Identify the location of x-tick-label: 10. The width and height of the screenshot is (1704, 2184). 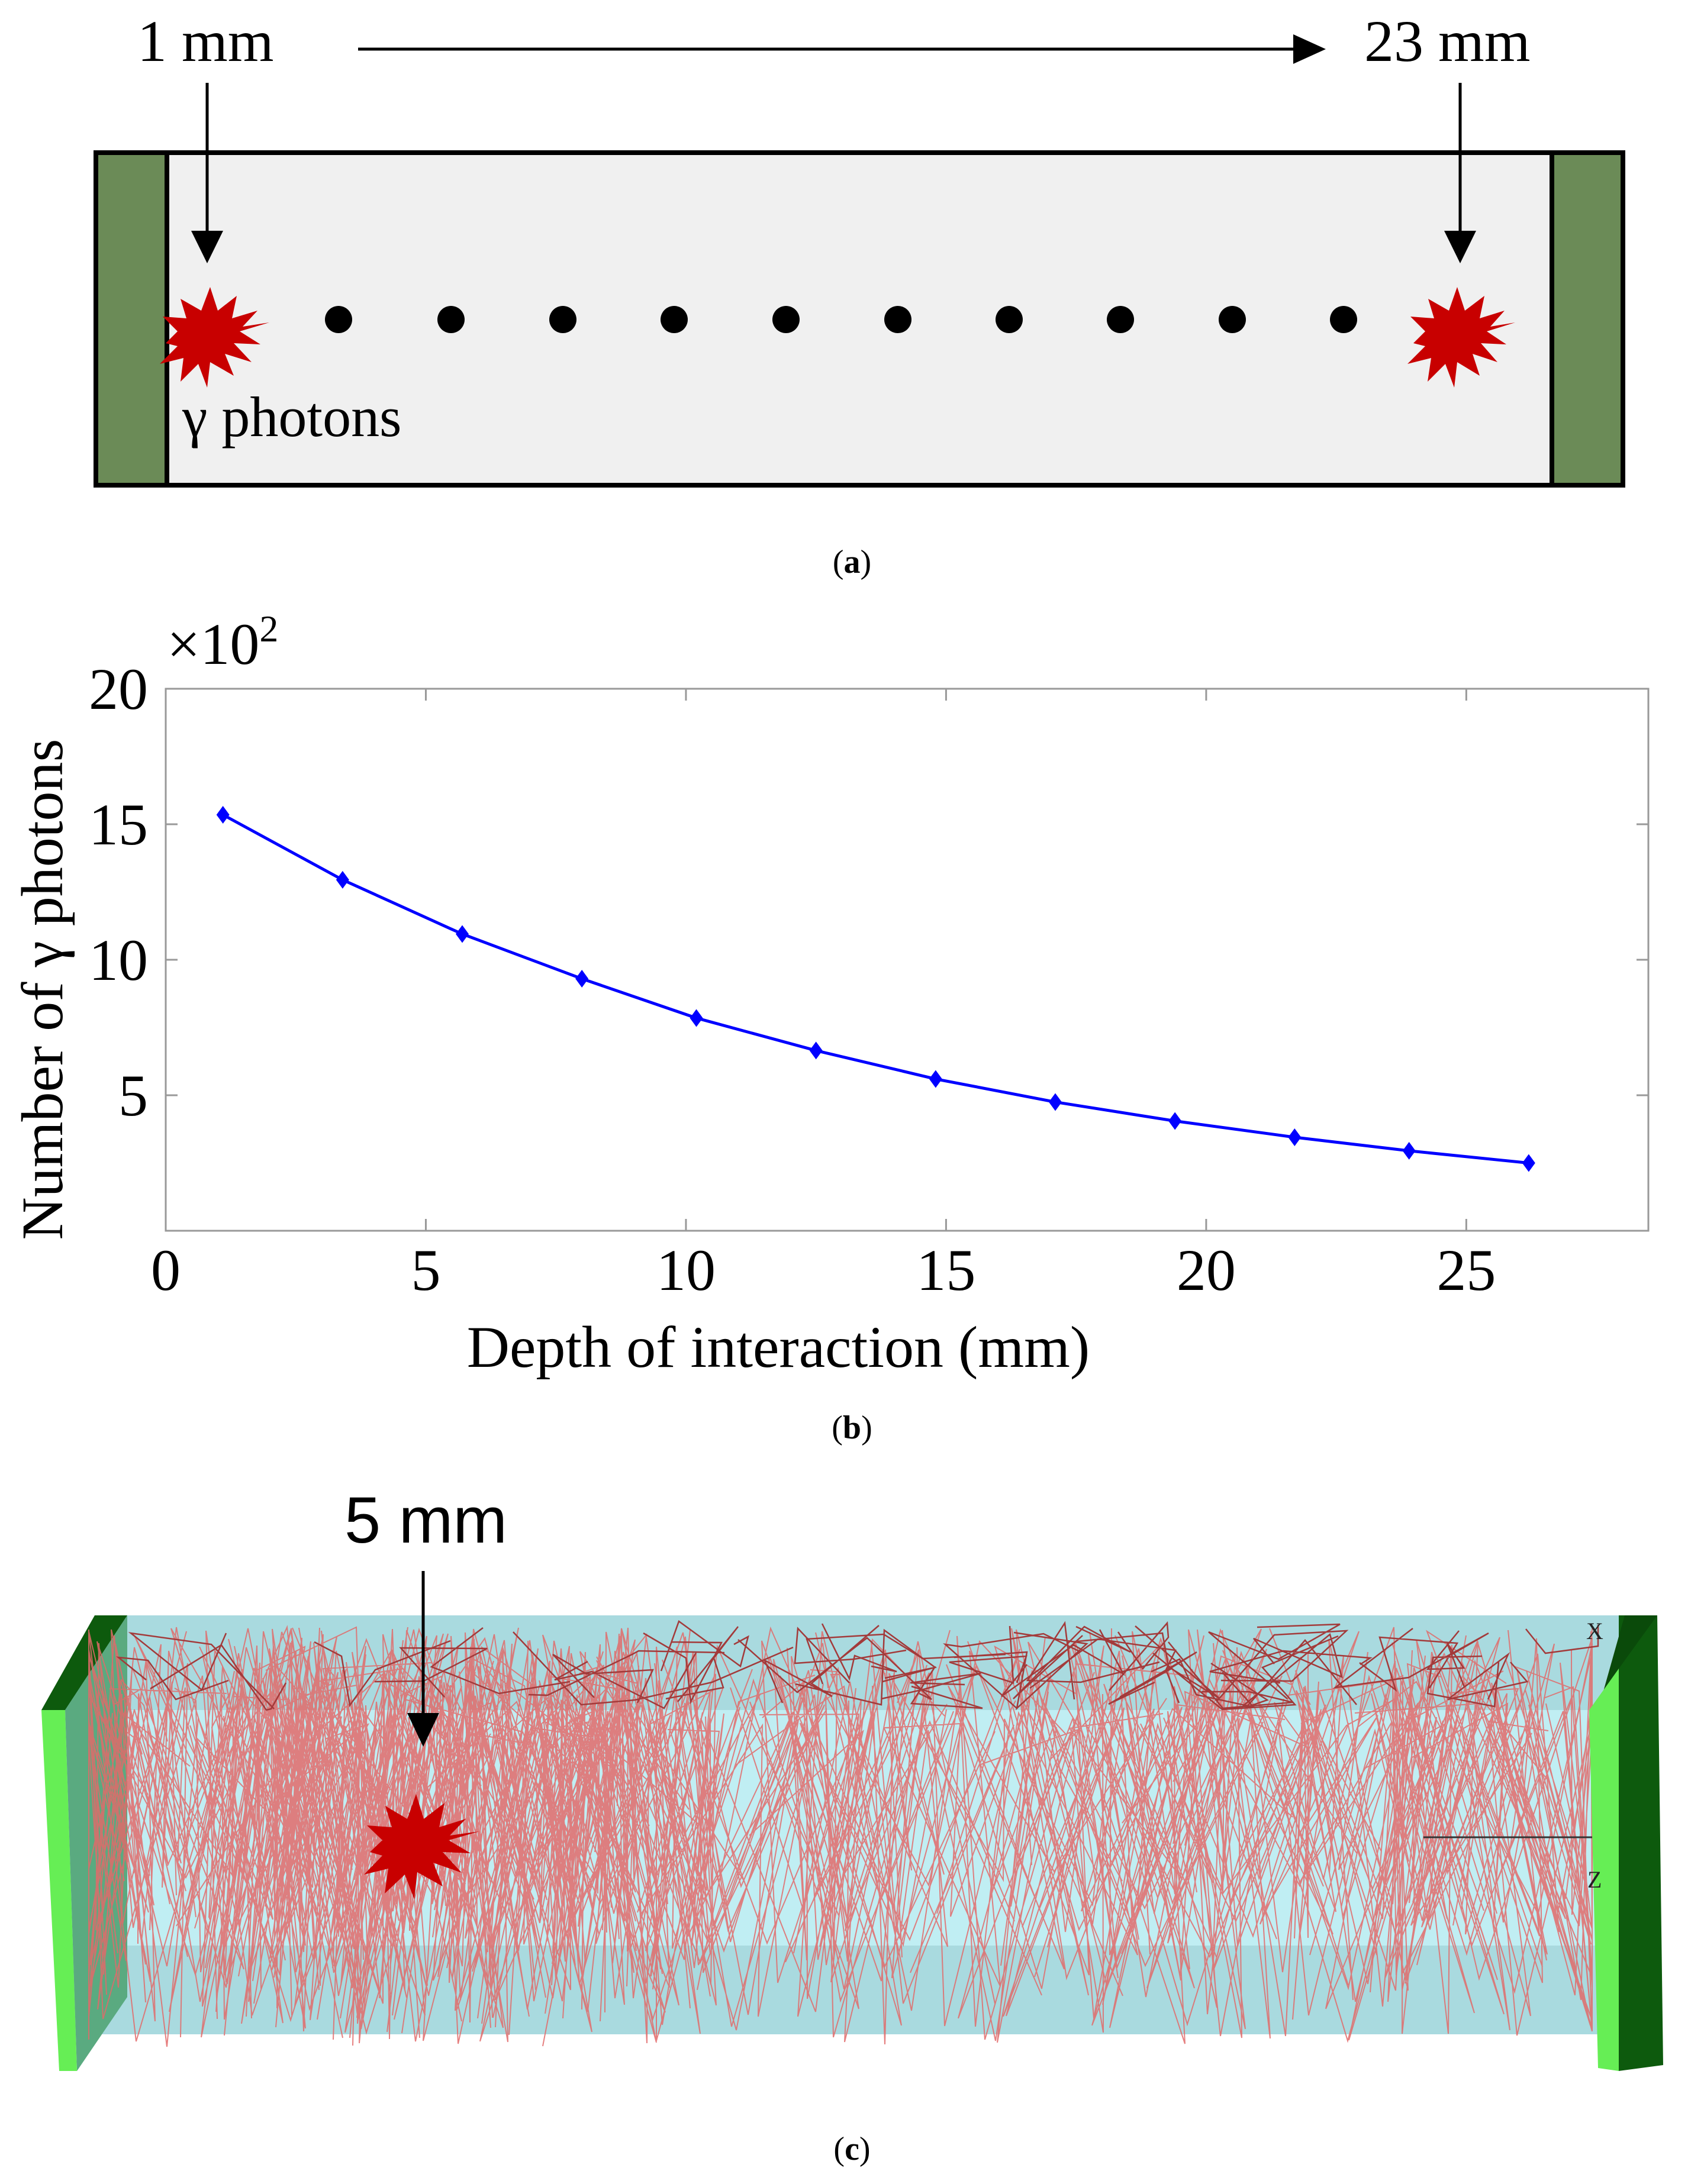
(686, 1270).